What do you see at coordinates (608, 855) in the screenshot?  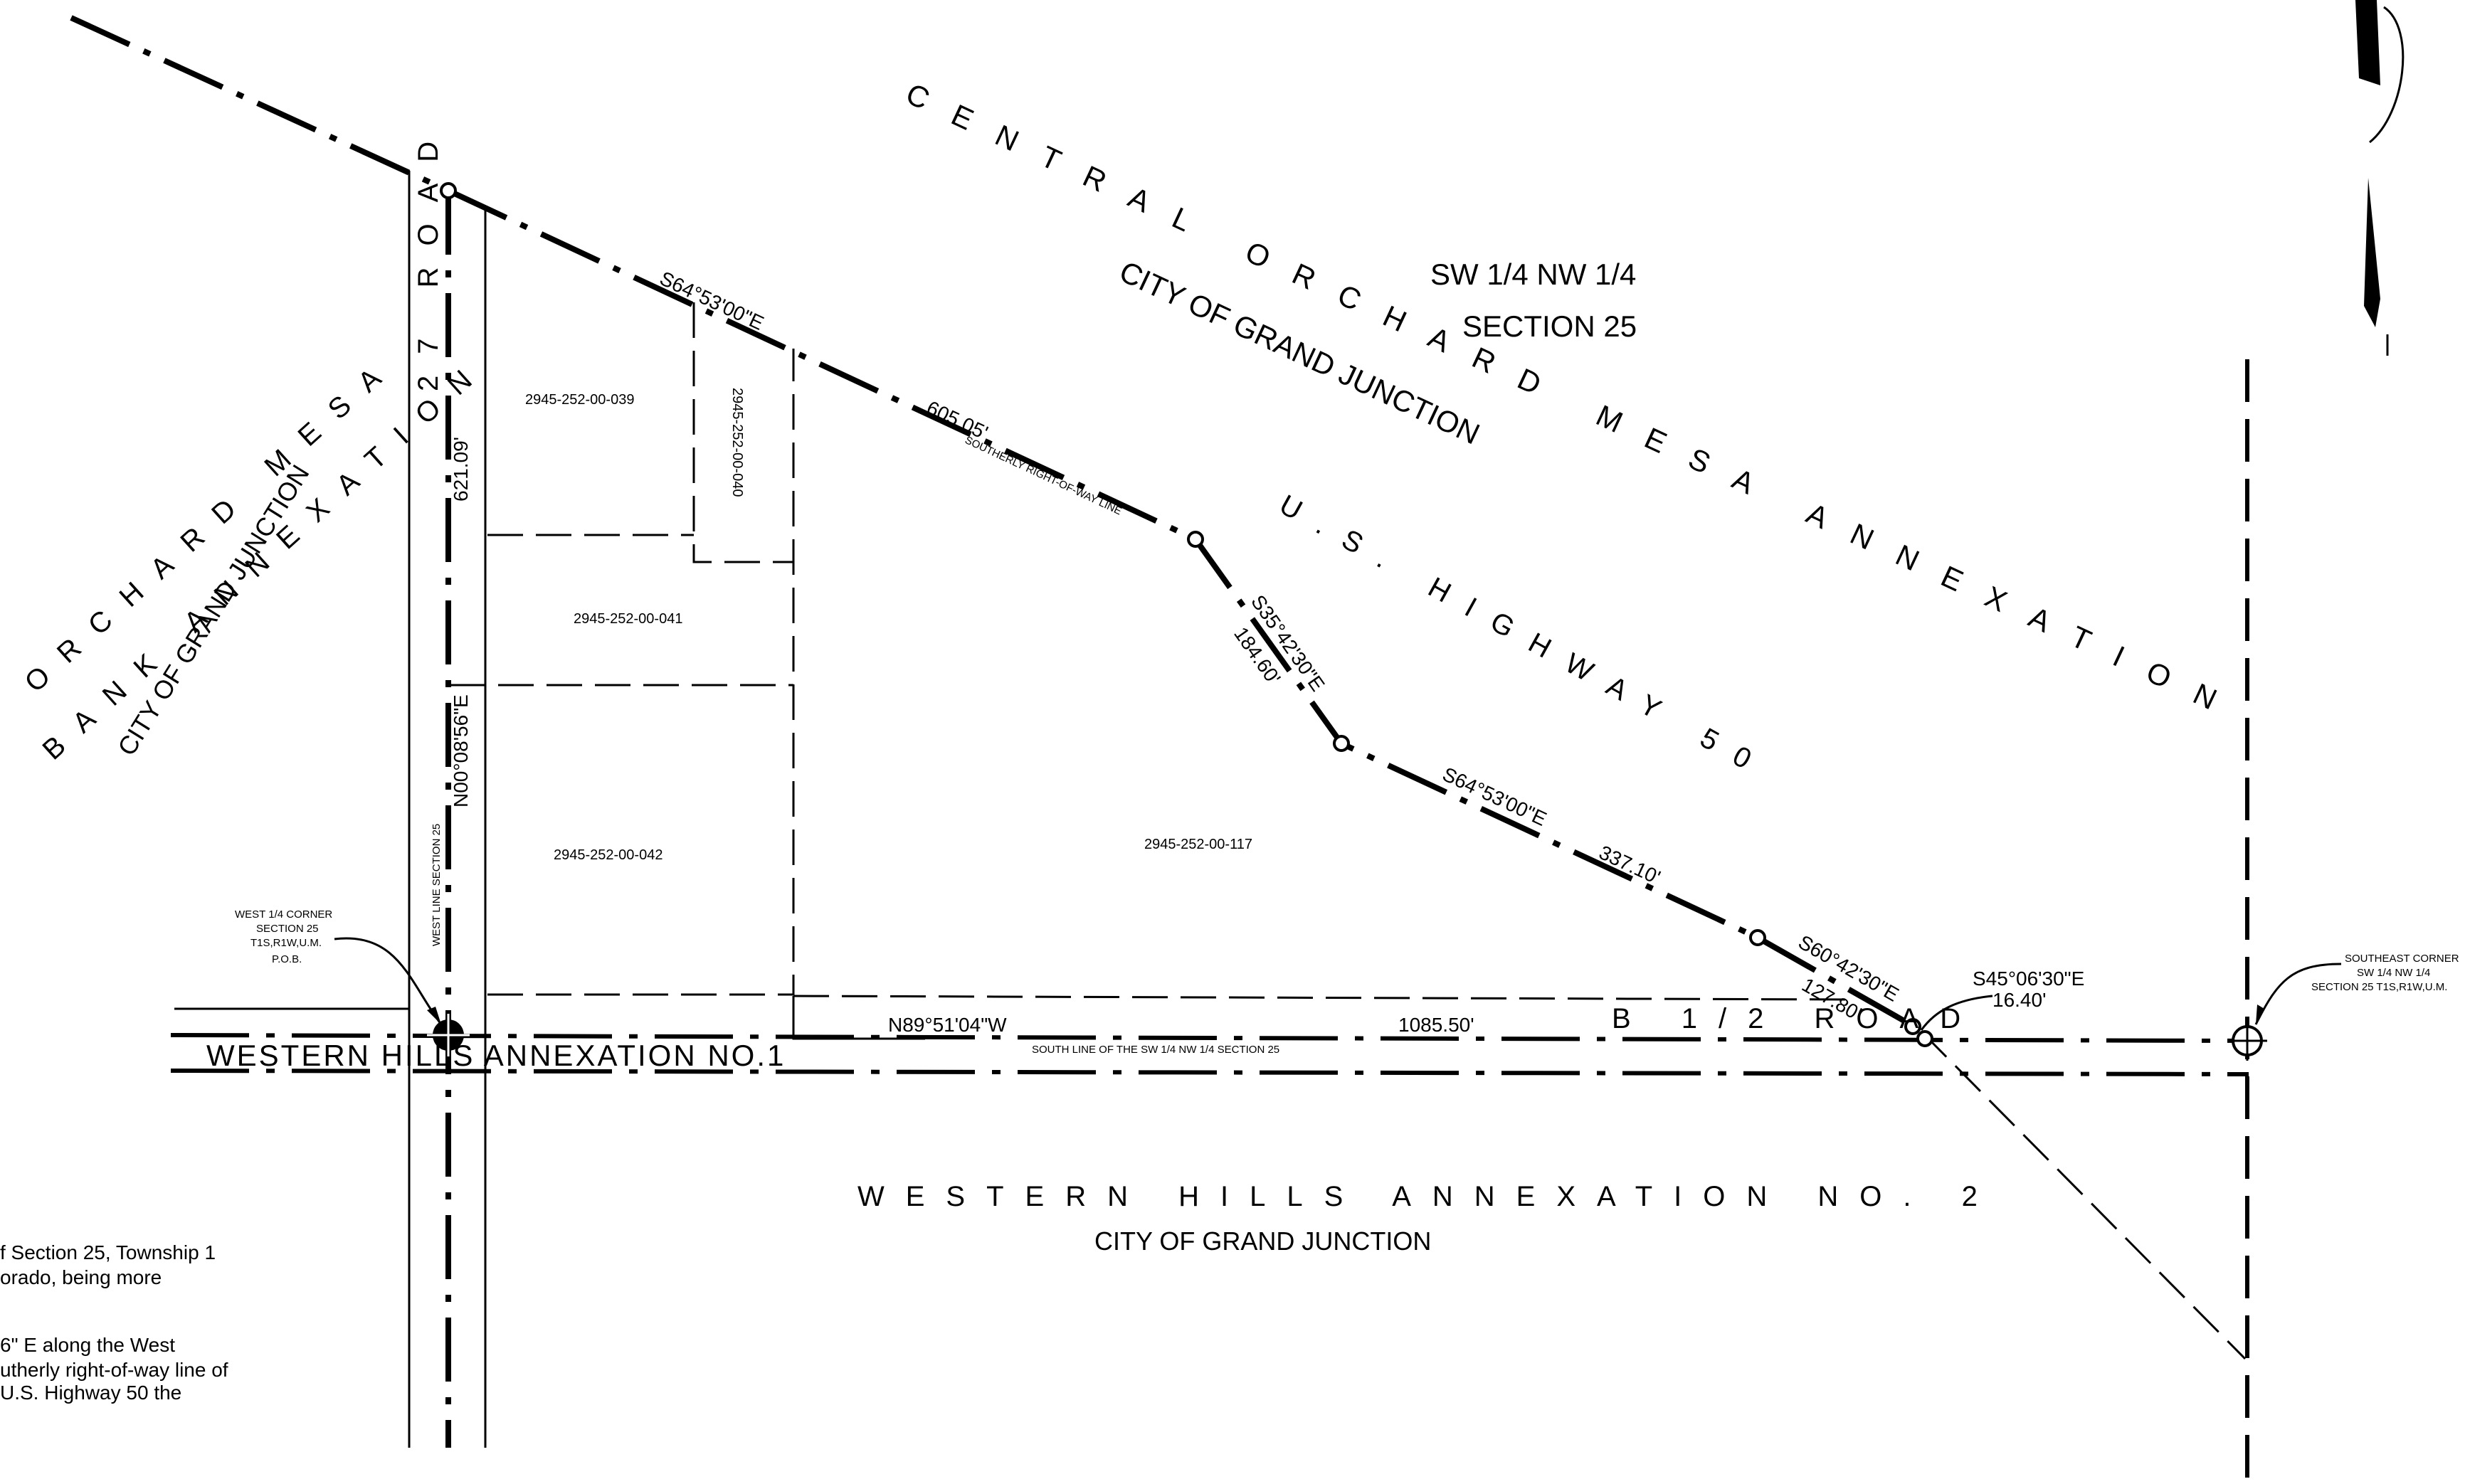 I see `parcel-042-label: 2945-252-00-042` at bounding box center [608, 855].